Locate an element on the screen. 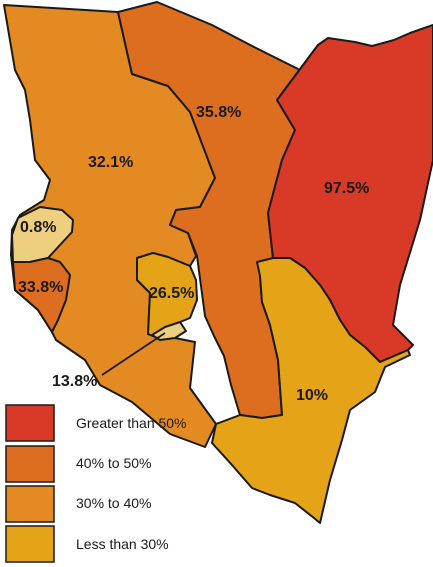 Image resolution: width=433 pixels, height=567 pixels. region-central is located at coordinates (167, 295).